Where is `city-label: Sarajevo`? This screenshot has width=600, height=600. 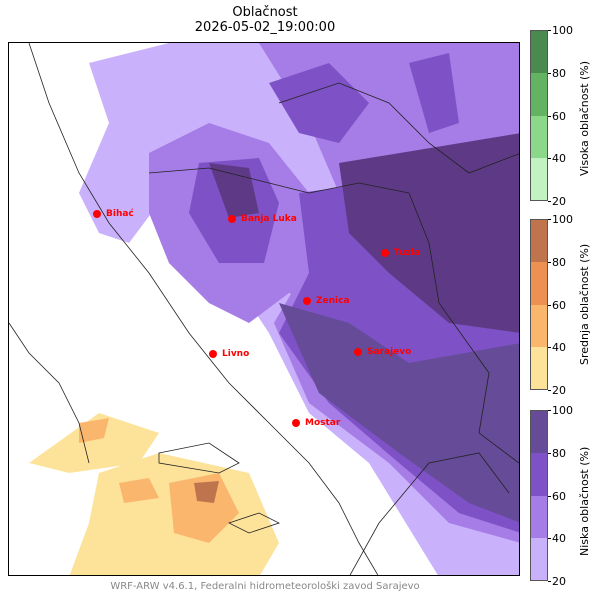 city-label: Sarajevo is located at coordinates (389, 352).